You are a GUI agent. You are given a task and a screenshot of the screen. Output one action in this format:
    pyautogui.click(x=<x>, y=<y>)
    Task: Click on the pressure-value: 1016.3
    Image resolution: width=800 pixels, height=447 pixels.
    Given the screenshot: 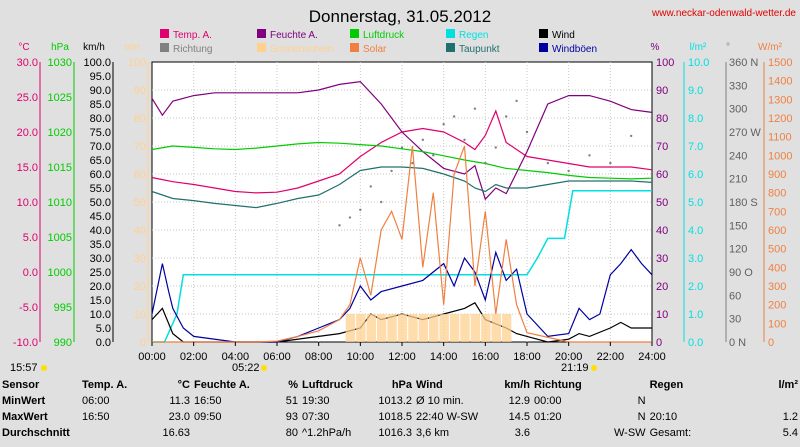 What is the action you would take?
    pyautogui.click(x=395, y=433)
    